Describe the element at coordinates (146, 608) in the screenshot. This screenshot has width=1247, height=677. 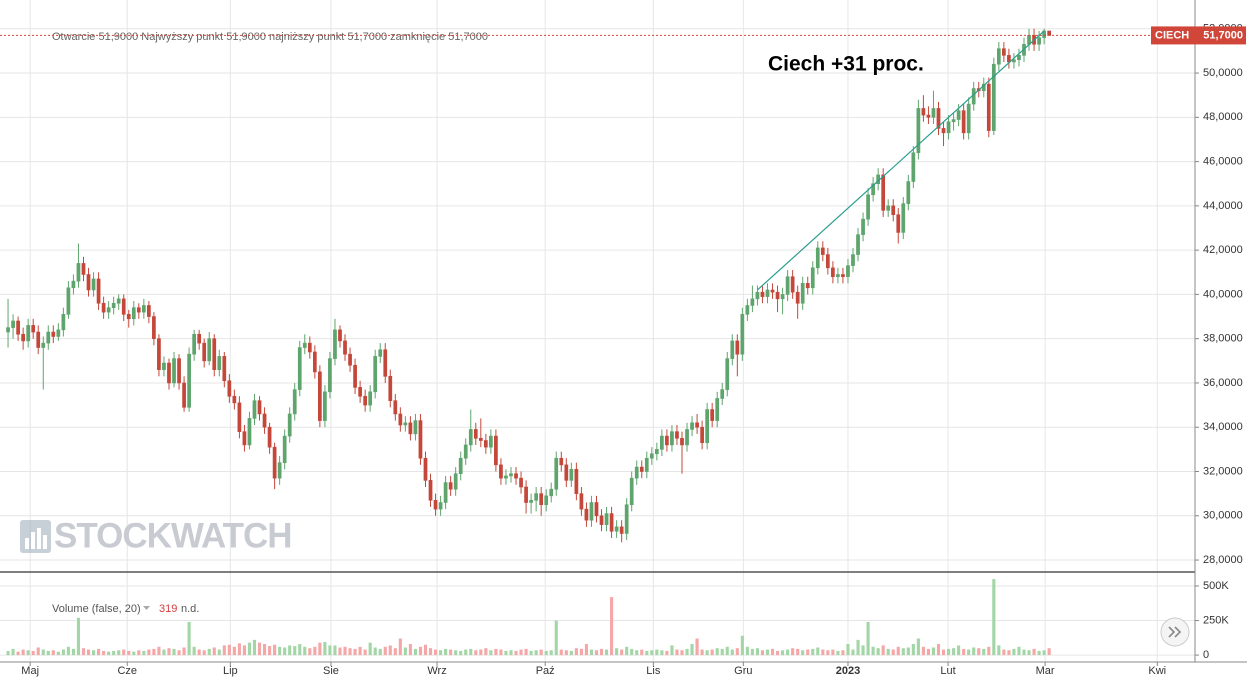
I see `dropdown-arrow` at that location.